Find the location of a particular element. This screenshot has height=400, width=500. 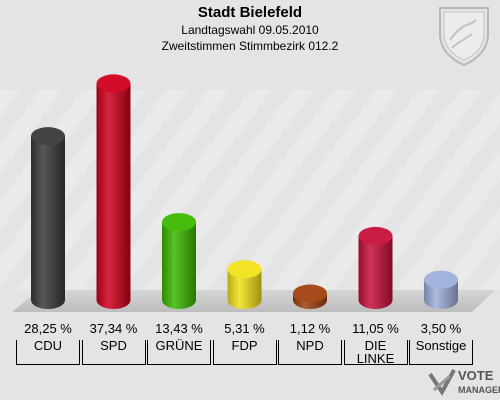

bar-spd is located at coordinates (113, 191).